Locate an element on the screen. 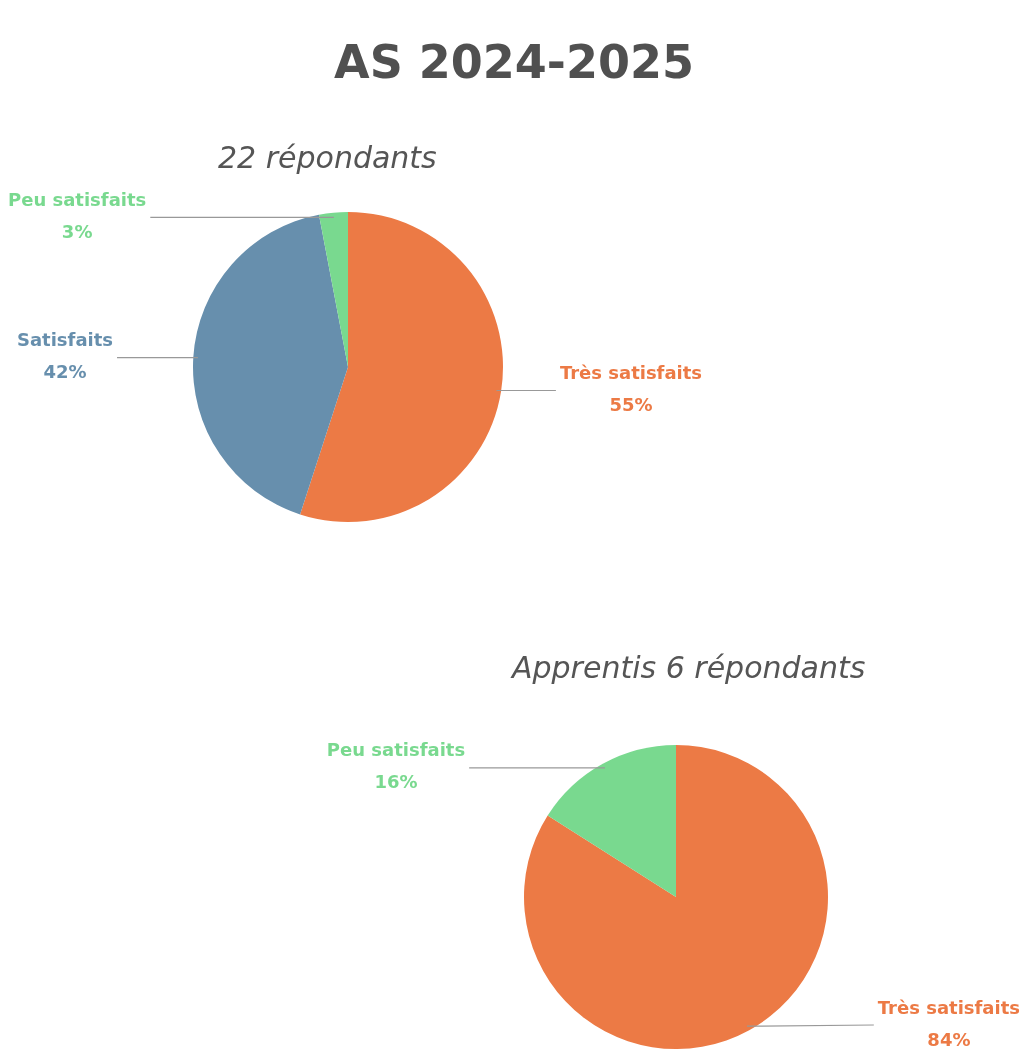  chart-title: AS 2024-2025 is located at coordinates (514, 62).